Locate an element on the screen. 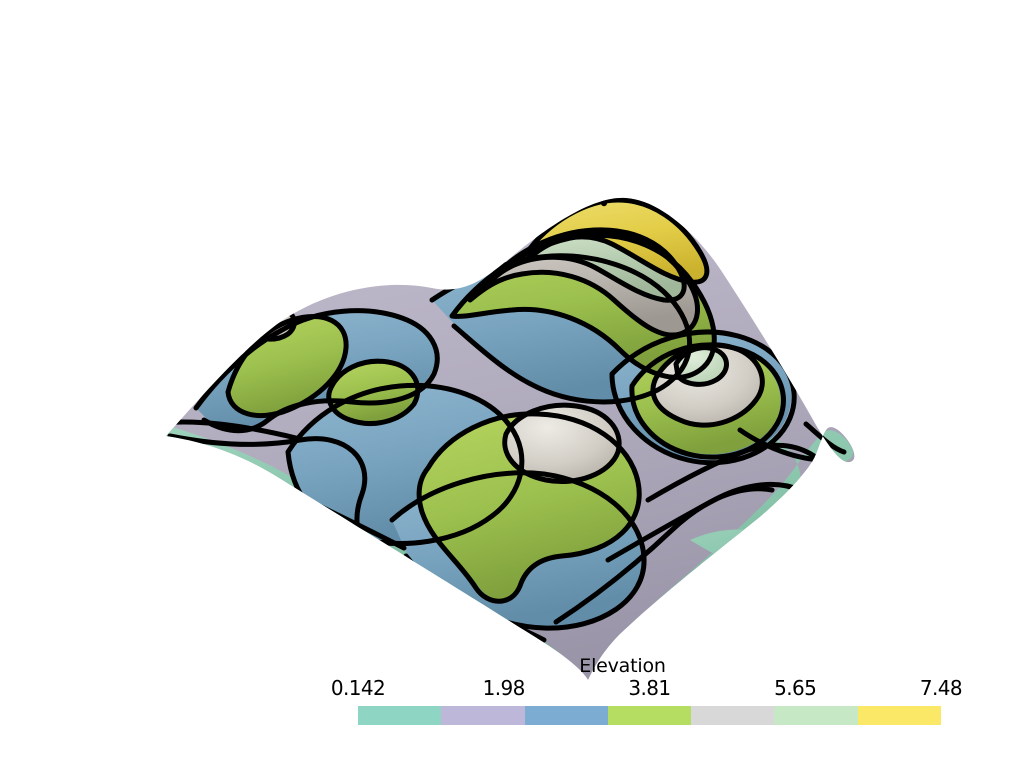  band-olive-left is located at coordinates (286, 366).